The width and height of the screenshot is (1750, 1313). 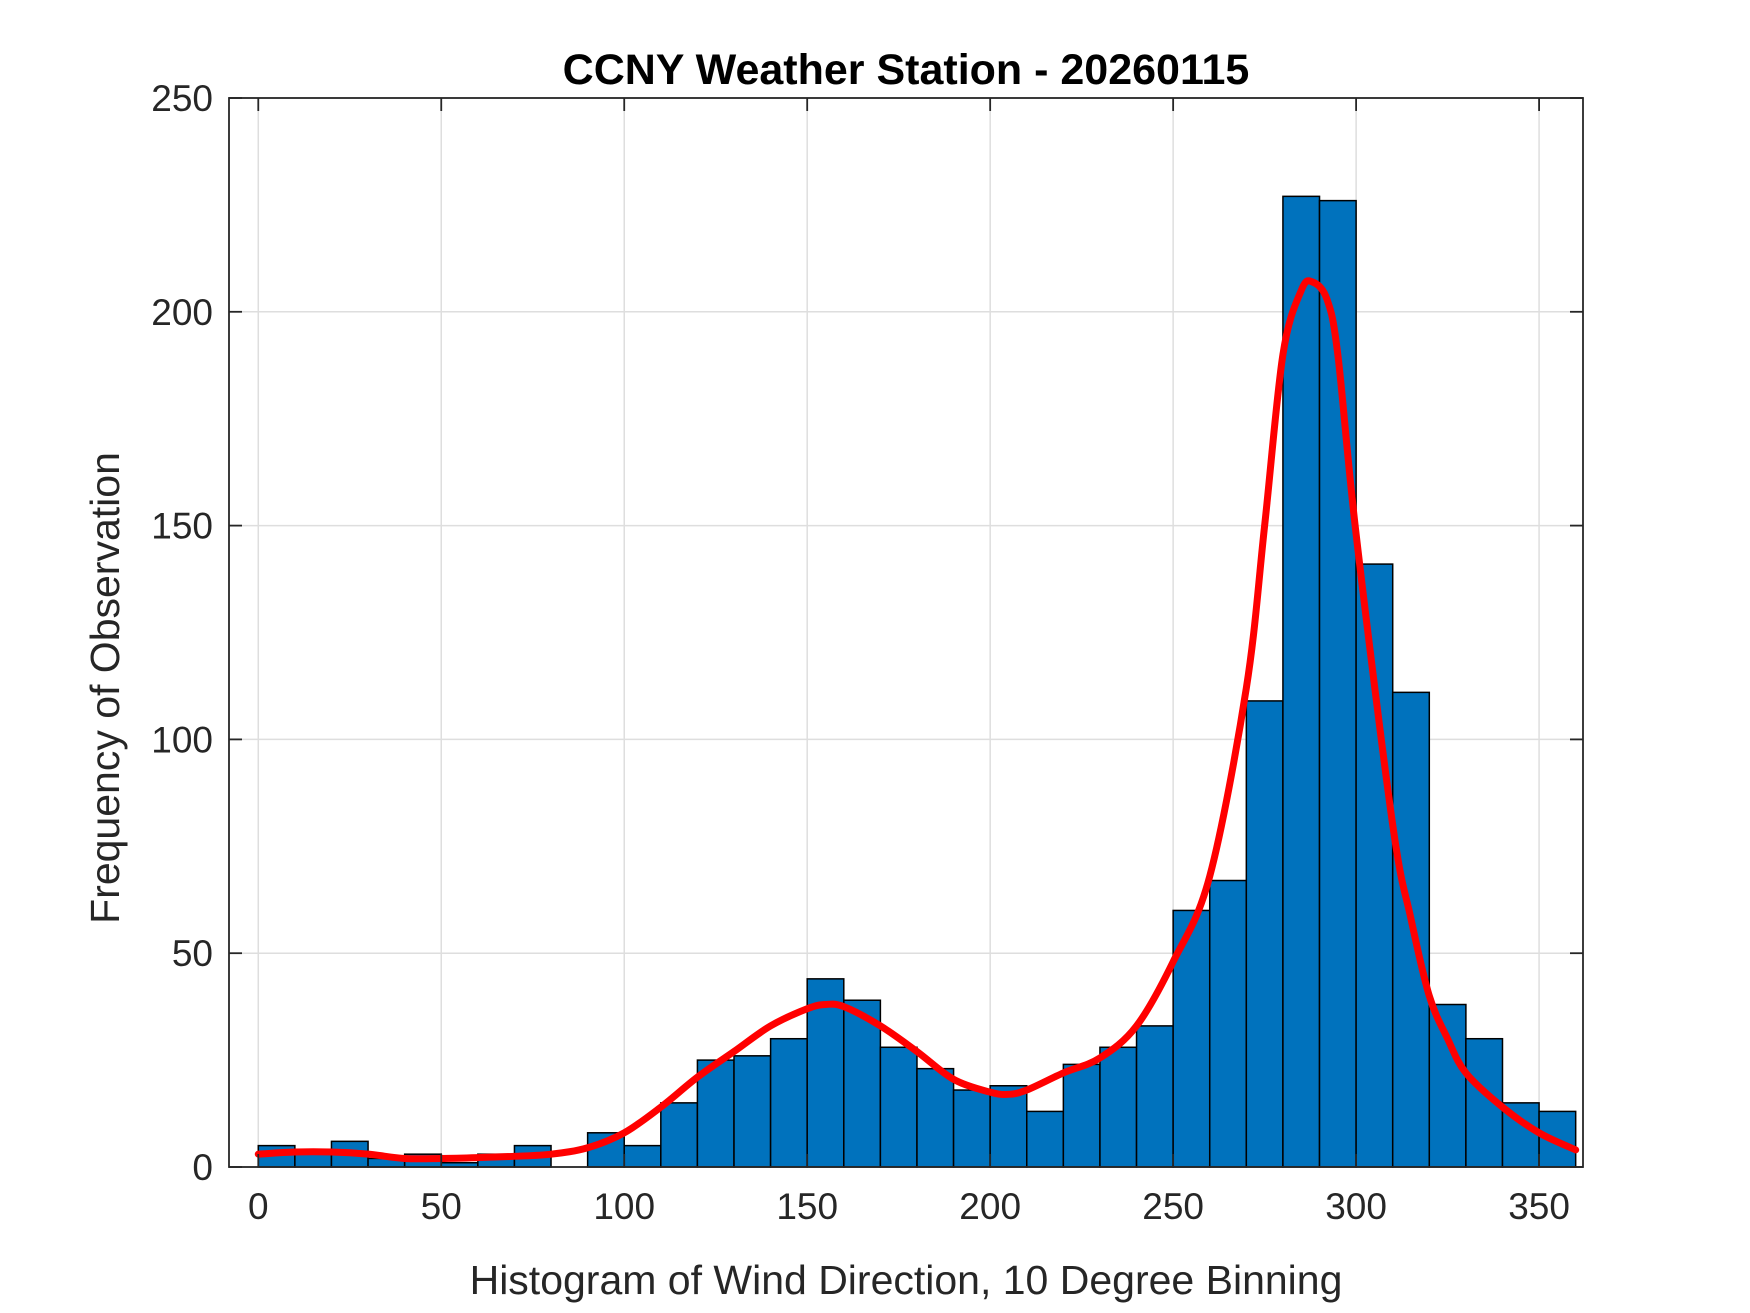 What do you see at coordinates (182, 312) in the screenshot?
I see `y-tick-label: 200` at bounding box center [182, 312].